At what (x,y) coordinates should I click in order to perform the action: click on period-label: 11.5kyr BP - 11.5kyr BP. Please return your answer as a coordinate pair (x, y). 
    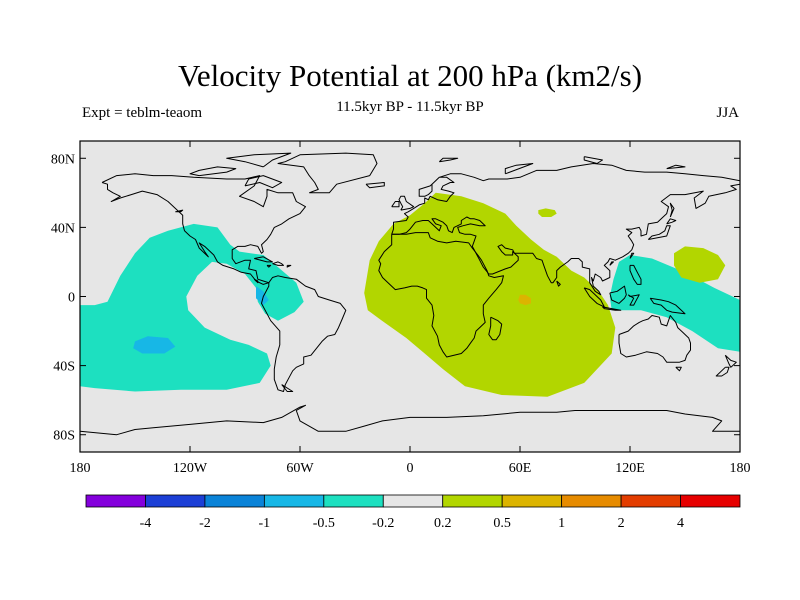
    Looking at the image, I should click on (410, 107).